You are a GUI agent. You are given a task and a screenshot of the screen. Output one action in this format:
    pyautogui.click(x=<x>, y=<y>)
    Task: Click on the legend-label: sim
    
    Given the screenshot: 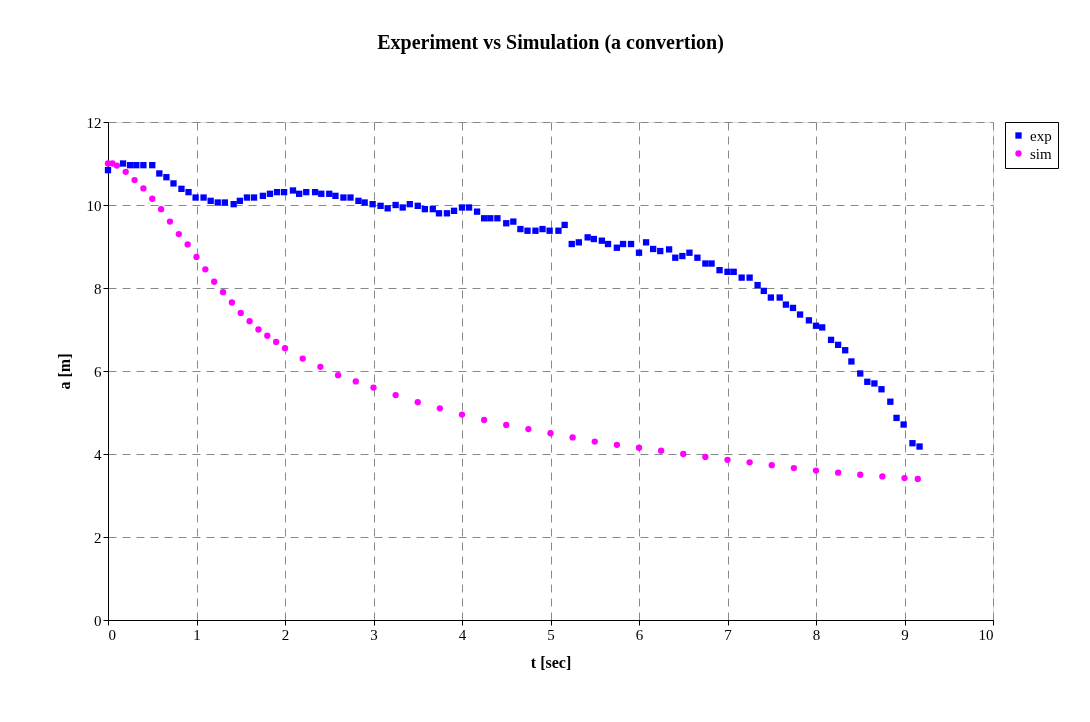 What is the action you would take?
    pyautogui.click(x=1041, y=153)
    